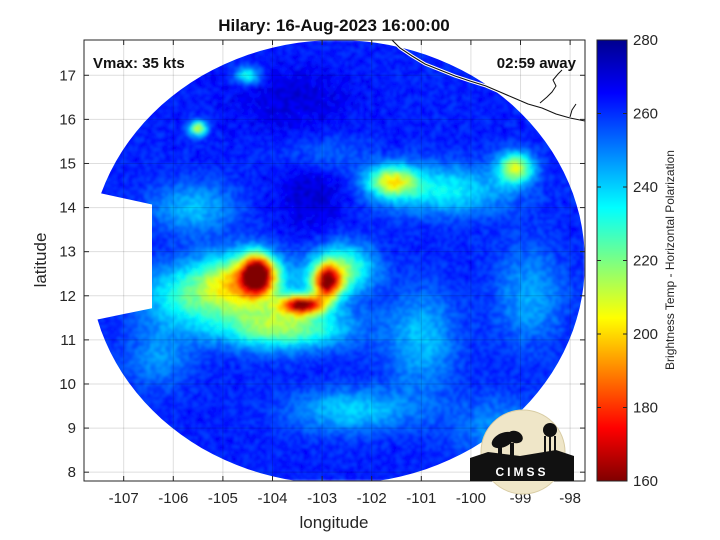 The height and width of the screenshot is (540, 720). I want to click on x-tick-label: -98, so click(570, 498).